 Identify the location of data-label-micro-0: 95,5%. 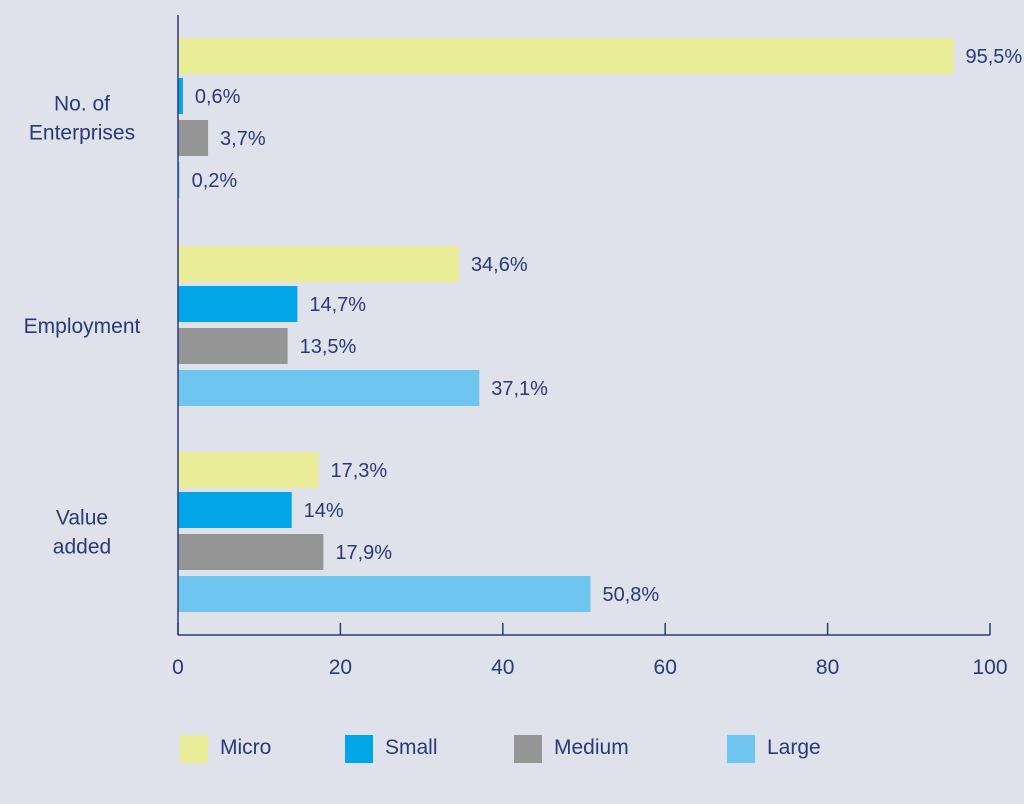
(993, 57).